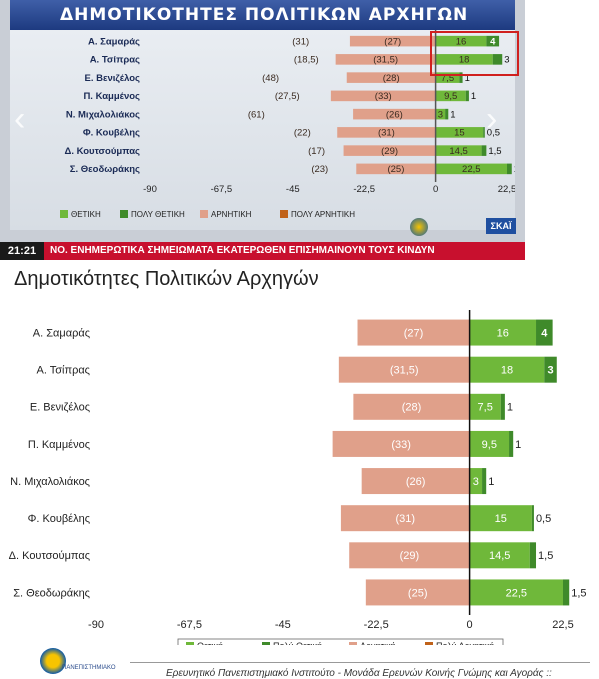 Image resolution: width=599 pixels, height=679 pixels. I want to click on bar-label-positive: 14,5, so click(458, 151).